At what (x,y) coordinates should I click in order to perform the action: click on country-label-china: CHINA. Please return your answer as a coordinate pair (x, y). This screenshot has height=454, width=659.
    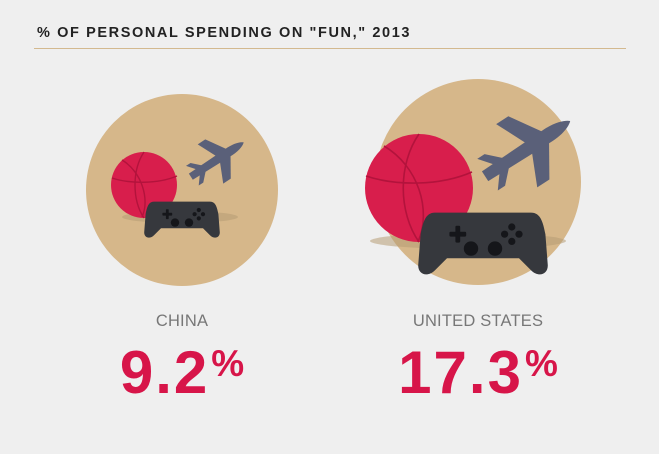
    Looking at the image, I should click on (182, 321).